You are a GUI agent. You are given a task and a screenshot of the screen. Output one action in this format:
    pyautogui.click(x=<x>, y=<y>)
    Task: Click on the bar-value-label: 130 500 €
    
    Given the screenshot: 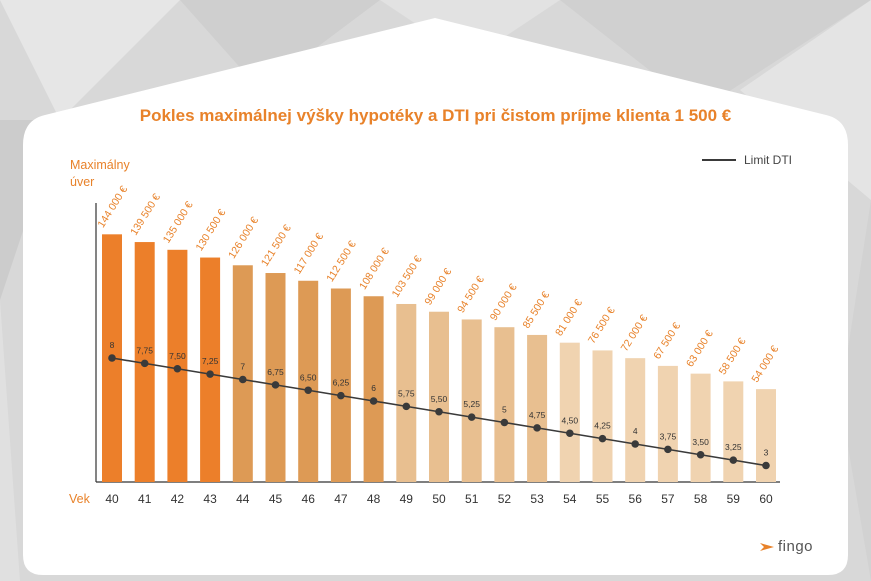 What is the action you would take?
    pyautogui.click(x=210, y=230)
    